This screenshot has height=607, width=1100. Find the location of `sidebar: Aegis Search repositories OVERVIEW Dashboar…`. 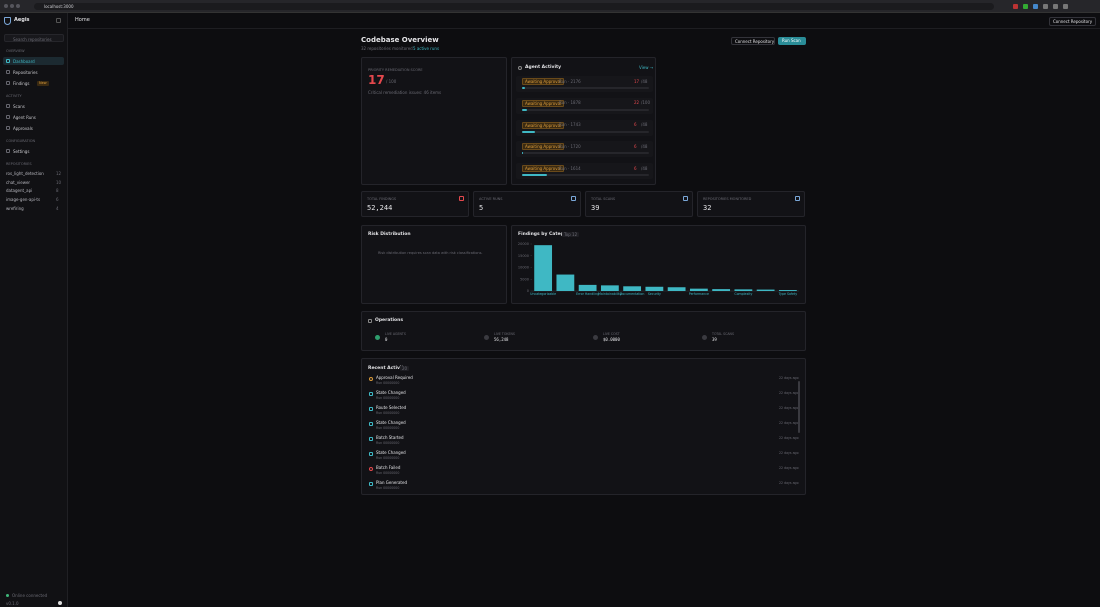

sidebar: Aegis Search repositories OVERVIEW Dashboar… is located at coordinates (34, 310).